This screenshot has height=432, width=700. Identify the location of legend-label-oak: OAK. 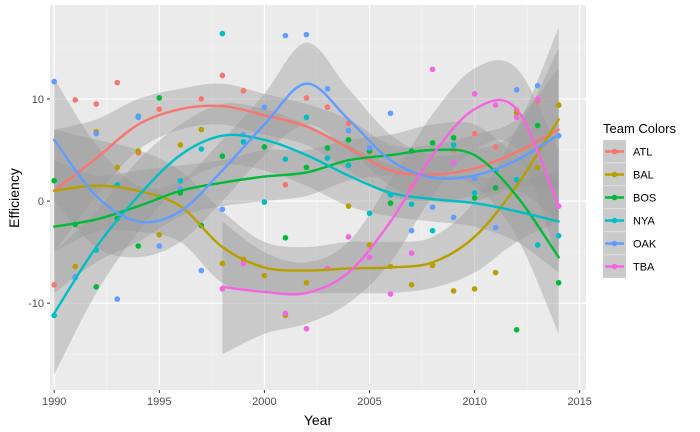
(645, 245).